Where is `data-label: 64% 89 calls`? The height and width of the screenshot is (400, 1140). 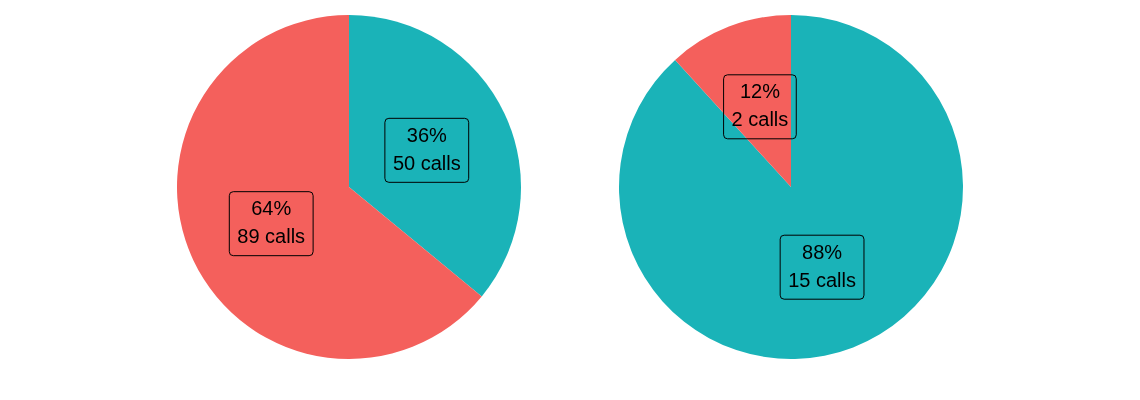 data-label: 64% 89 calls is located at coordinates (271, 222).